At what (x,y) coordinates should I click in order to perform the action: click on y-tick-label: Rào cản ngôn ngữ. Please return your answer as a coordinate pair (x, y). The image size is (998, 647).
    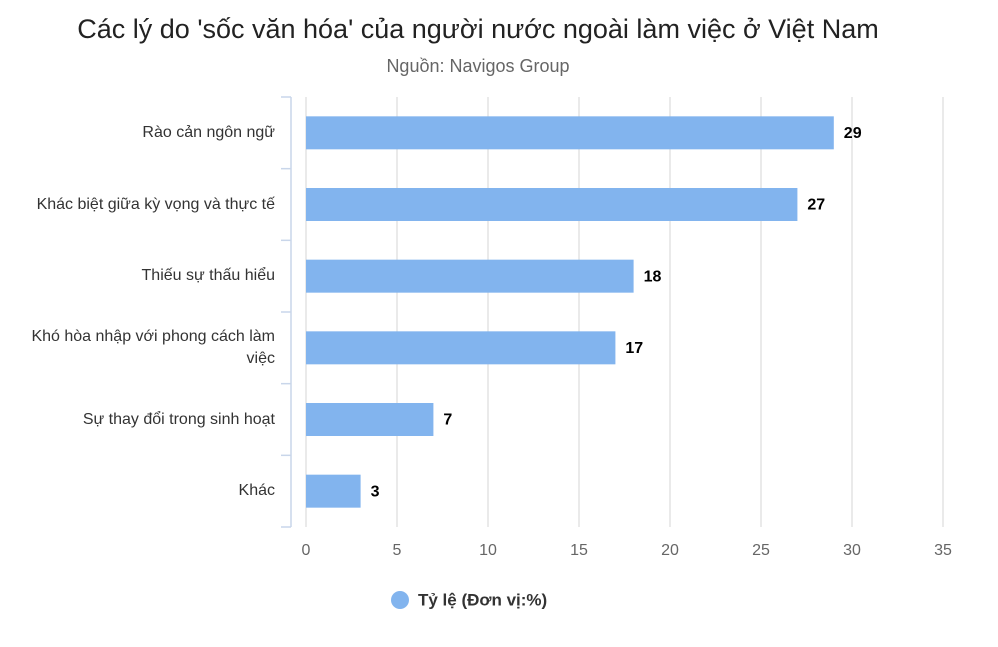
    Looking at the image, I should click on (208, 132).